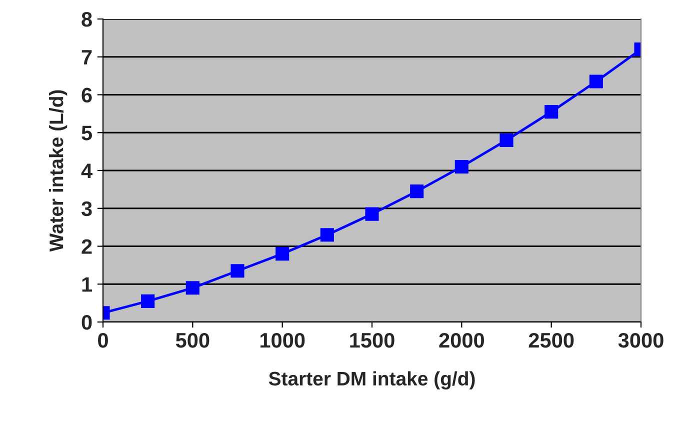 The width and height of the screenshot is (674, 423). I want to click on y-tick-label: 4, so click(86, 171).